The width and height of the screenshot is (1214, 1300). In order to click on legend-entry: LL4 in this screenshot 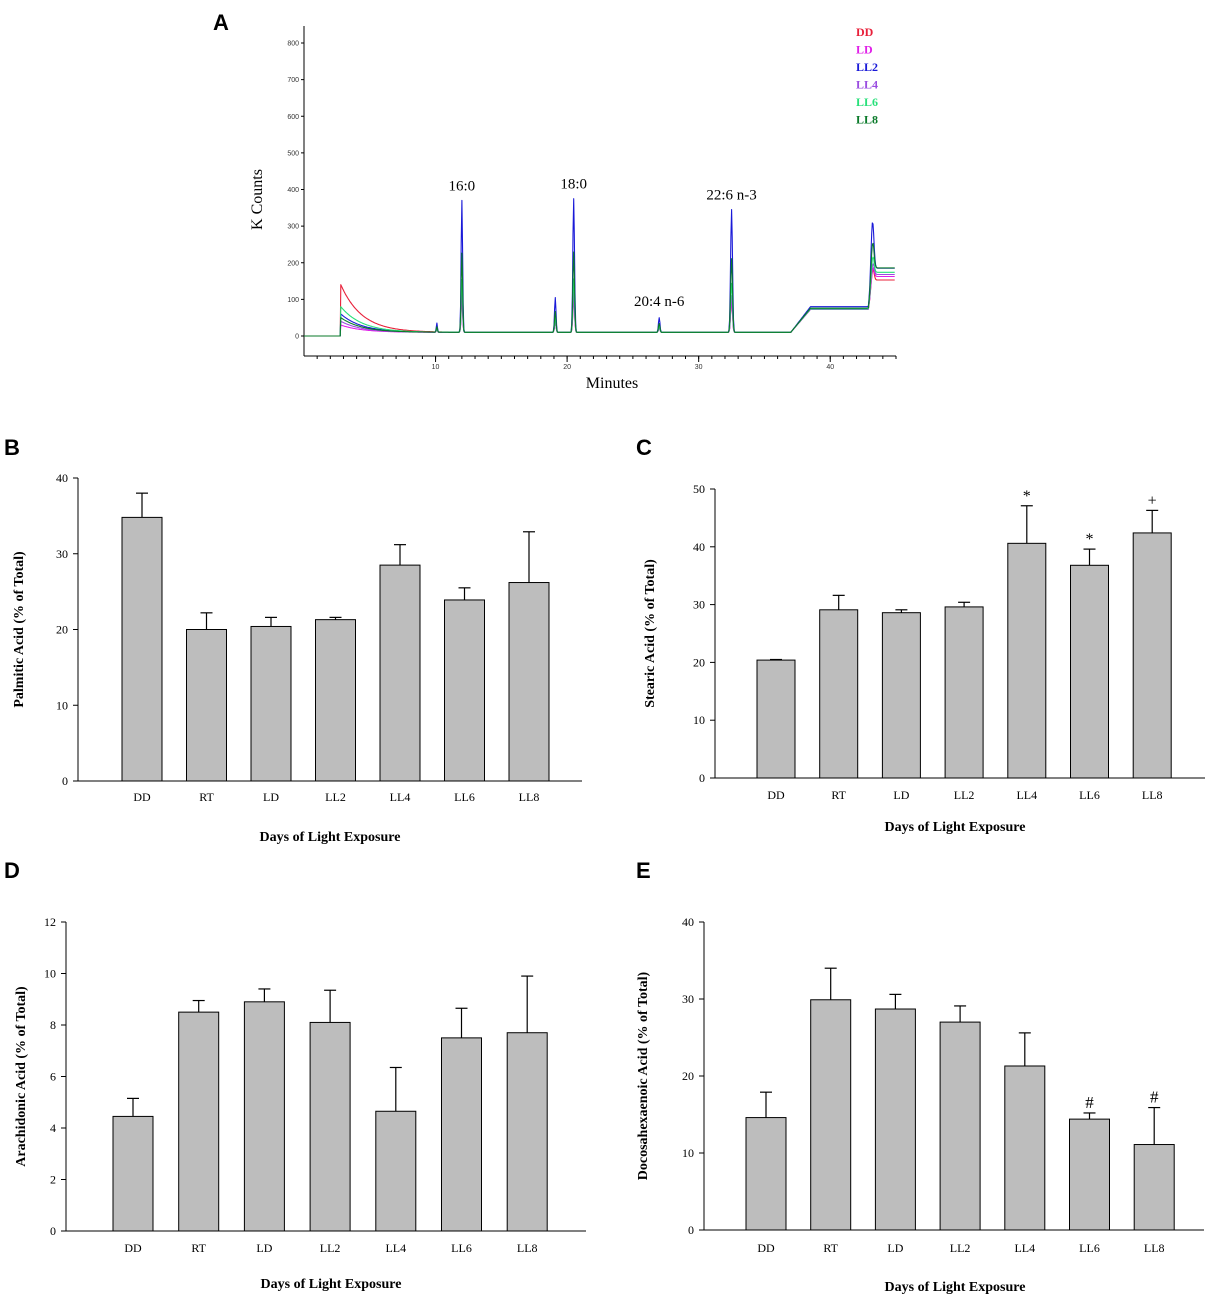, I will do `click(867, 85)`.